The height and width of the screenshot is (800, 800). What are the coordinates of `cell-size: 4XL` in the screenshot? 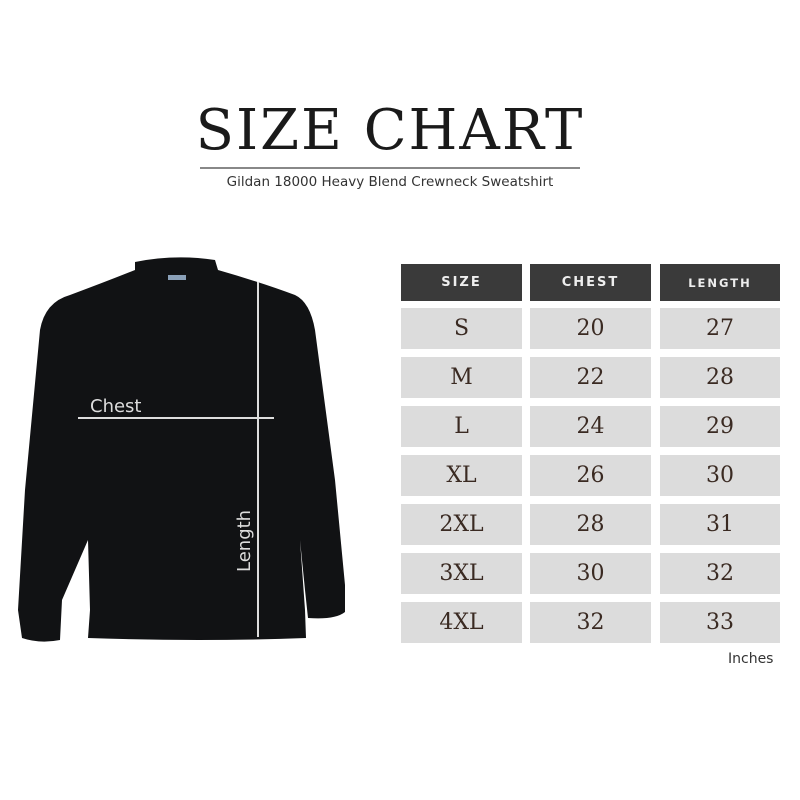 It's located at (461, 622).